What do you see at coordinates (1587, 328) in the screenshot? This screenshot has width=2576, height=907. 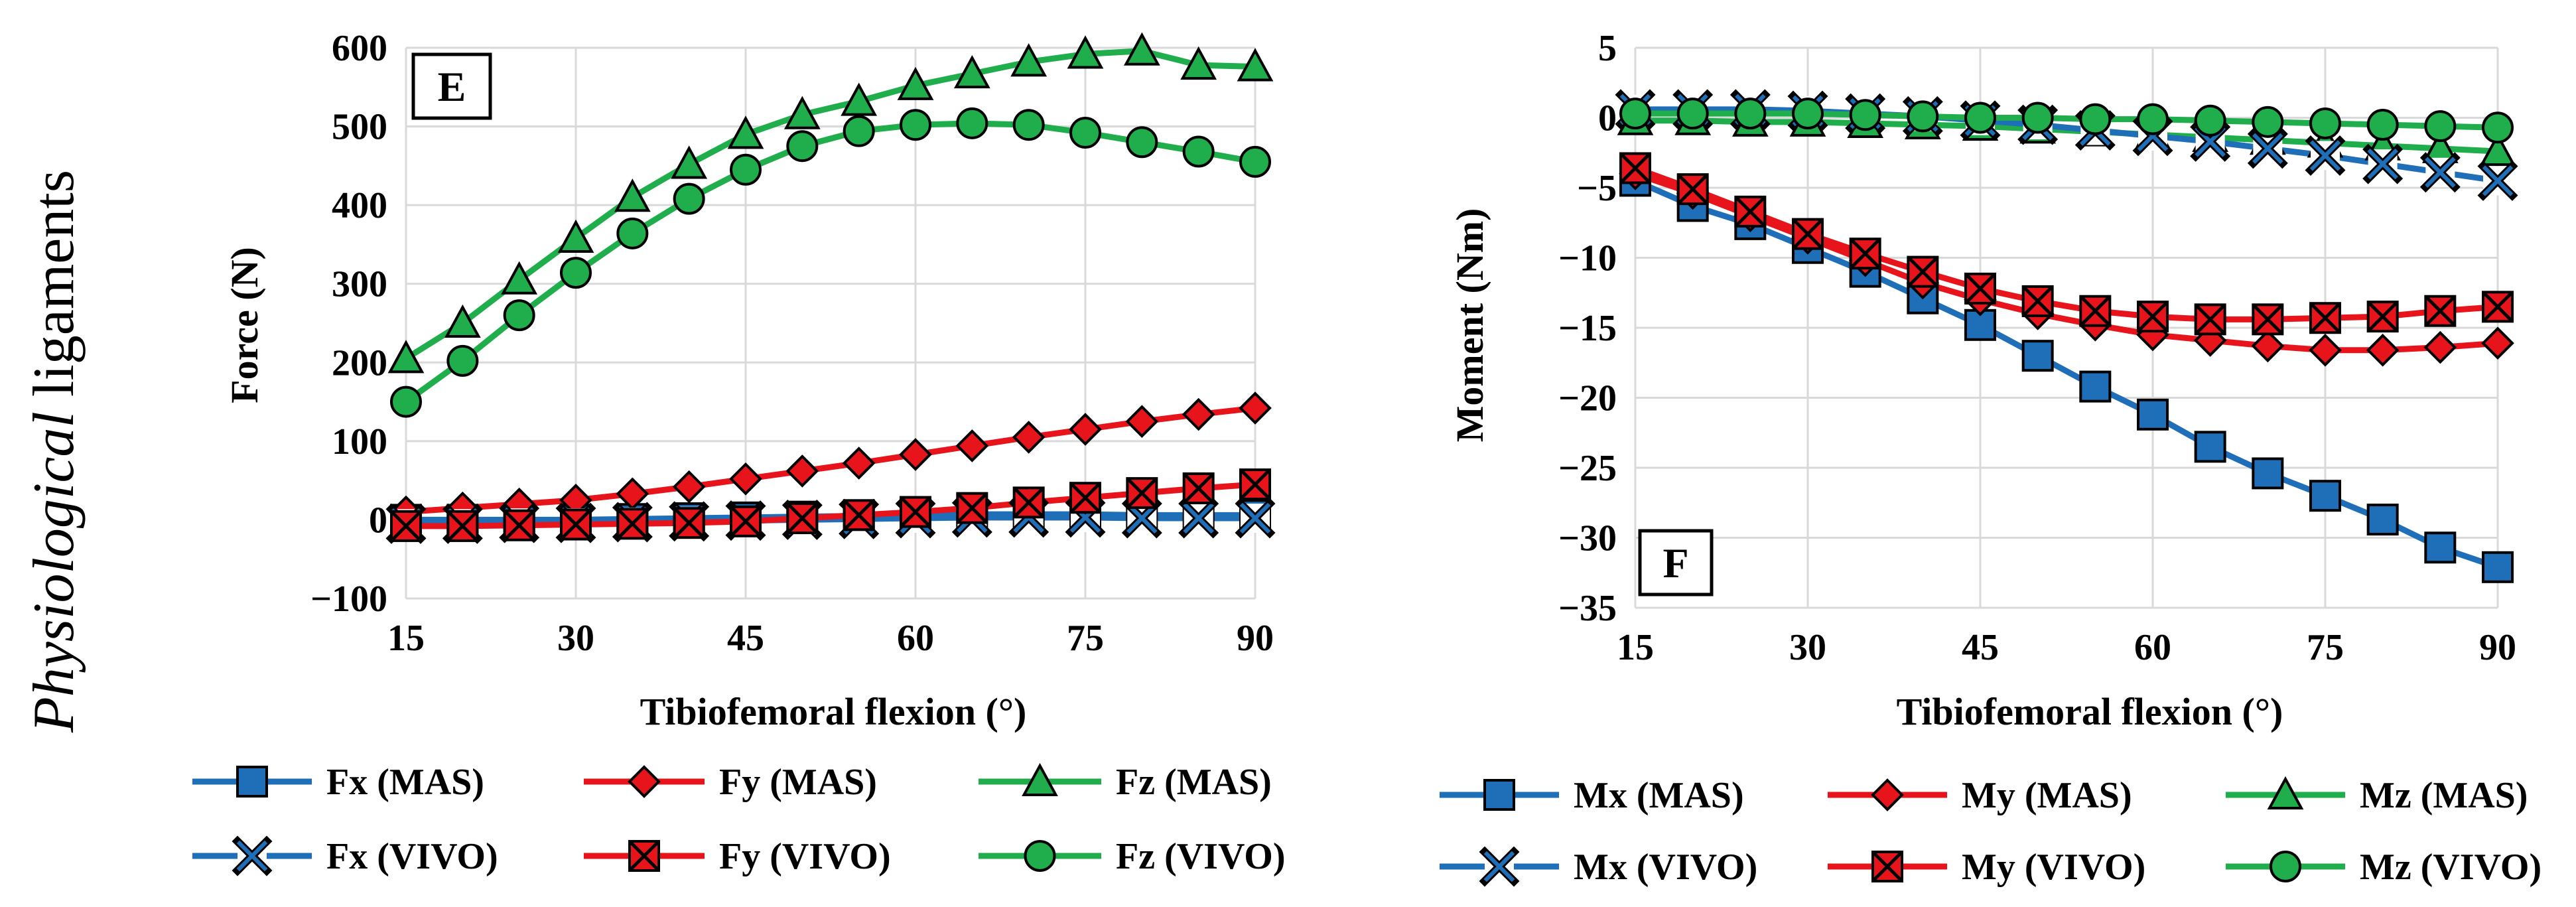 I see `y-tick-label: −15` at bounding box center [1587, 328].